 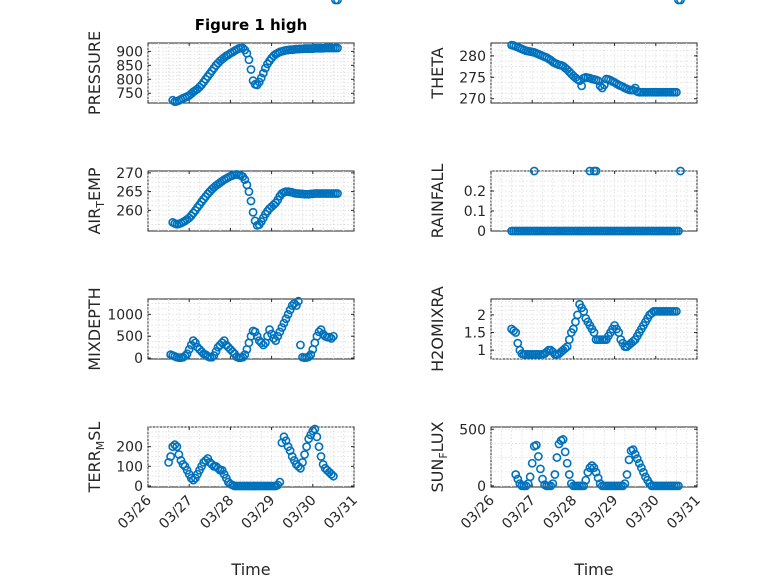 What do you see at coordinates (563, 74) in the screenshot?
I see `panel-theta: 270 275 280 THETA` at bounding box center [563, 74].